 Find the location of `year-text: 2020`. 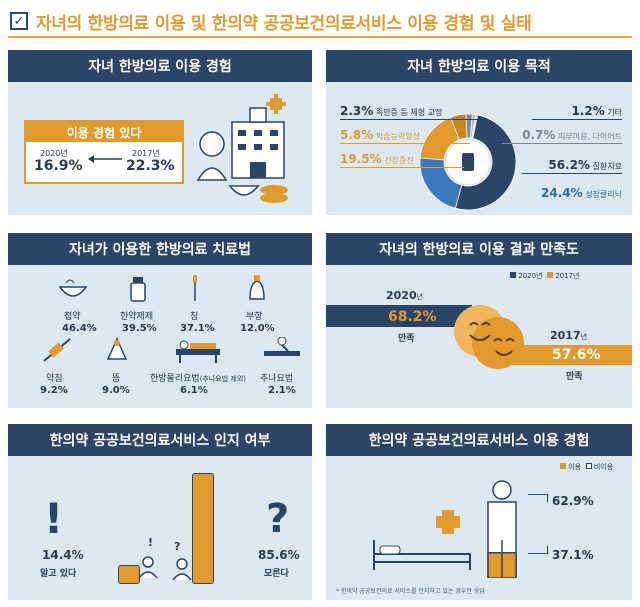

year-text: 2020 is located at coordinates (401, 295).